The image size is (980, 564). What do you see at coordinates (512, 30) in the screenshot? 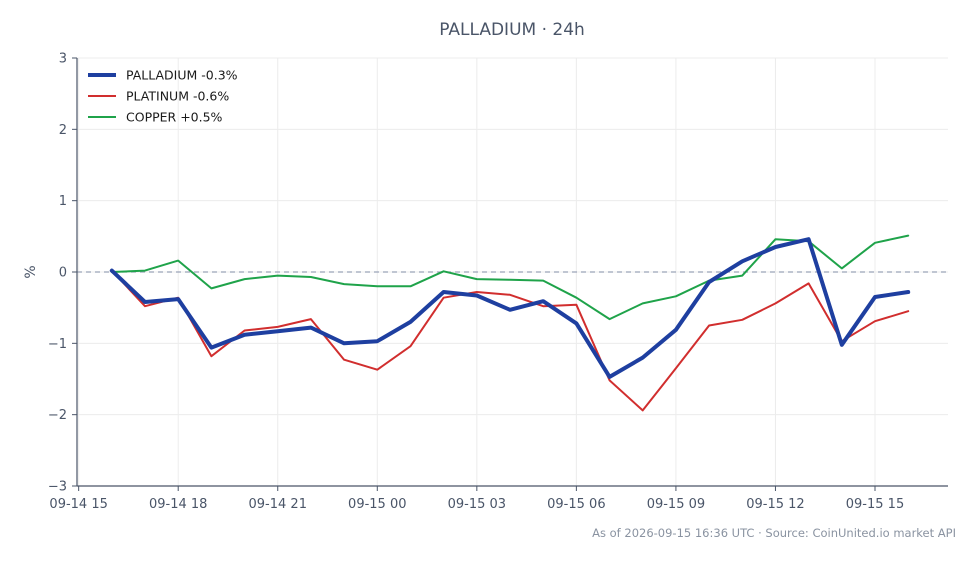
I see `chart-title: PALLADIUM · 24h` at bounding box center [512, 30].